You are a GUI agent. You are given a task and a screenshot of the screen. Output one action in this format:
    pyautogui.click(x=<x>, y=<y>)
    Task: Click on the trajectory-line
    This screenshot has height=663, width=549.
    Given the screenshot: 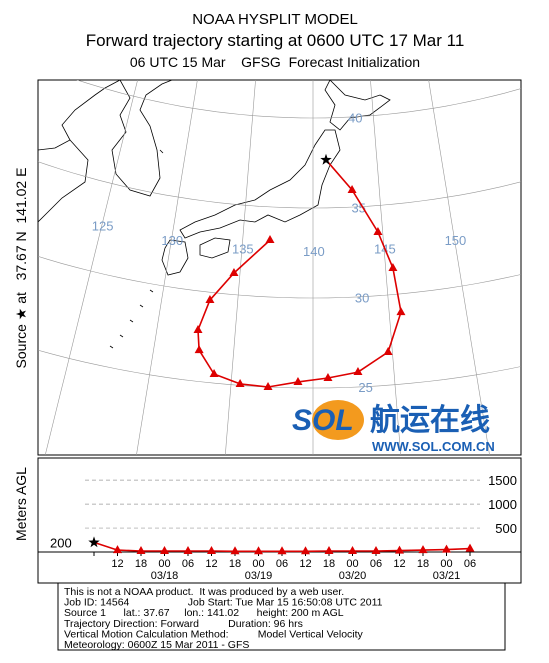 What is the action you would take?
    pyautogui.click(x=299, y=273)
    